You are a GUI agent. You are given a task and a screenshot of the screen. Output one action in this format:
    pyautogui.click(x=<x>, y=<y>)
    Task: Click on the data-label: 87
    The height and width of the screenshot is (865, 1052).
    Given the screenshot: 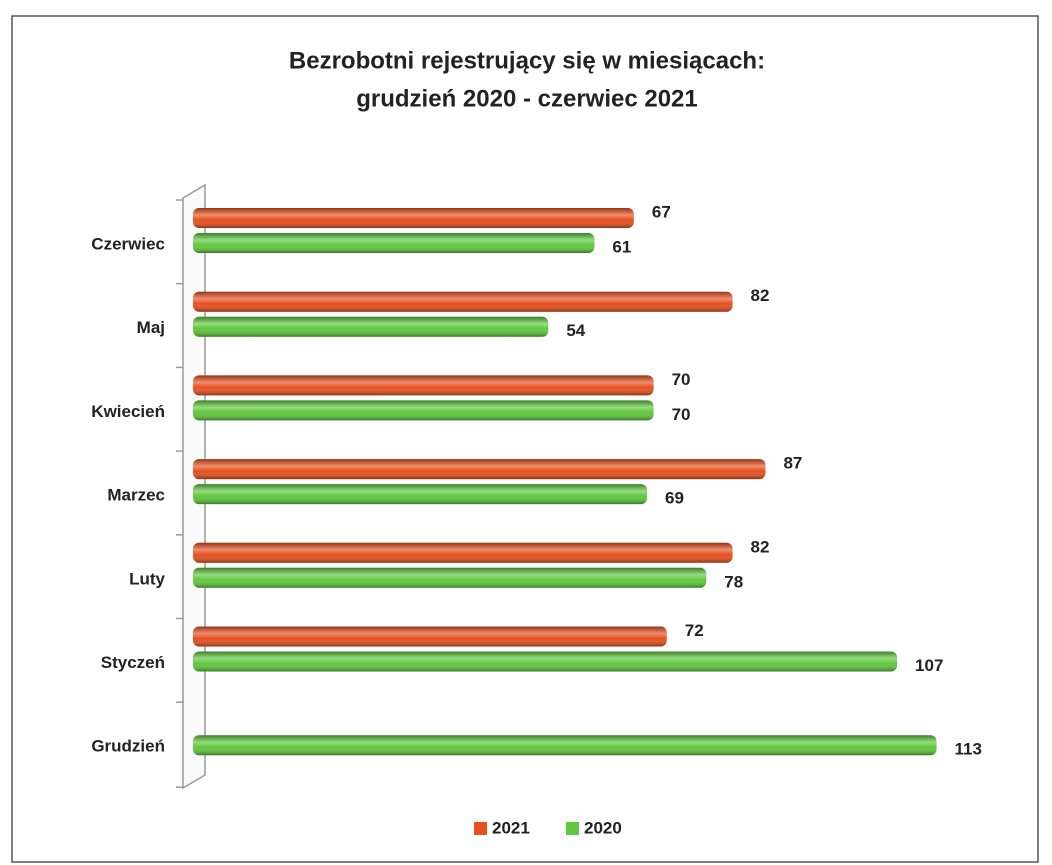 What is the action you would take?
    pyautogui.click(x=792, y=463)
    